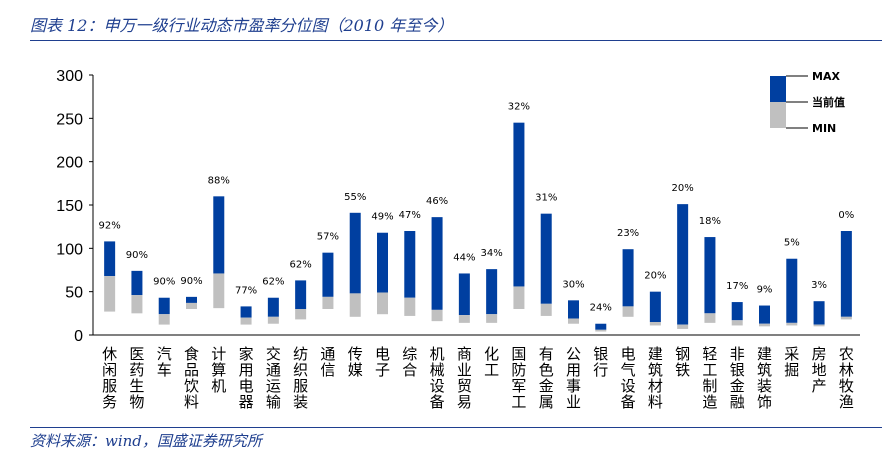 The height and width of the screenshot is (460, 892). What do you see at coordinates (69, 163) in the screenshot?
I see `y-tick-label: 200` at bounding box center [69, 163].